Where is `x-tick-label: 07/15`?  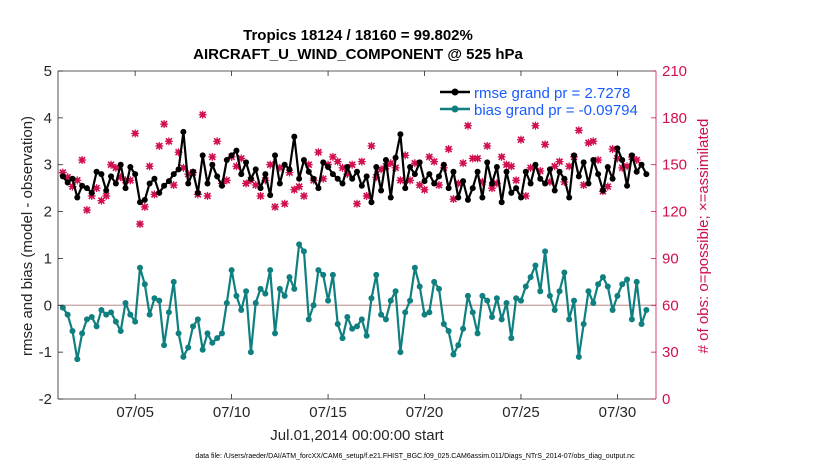 x-tick-label: 07/15 is located at coordinates (328, 412).